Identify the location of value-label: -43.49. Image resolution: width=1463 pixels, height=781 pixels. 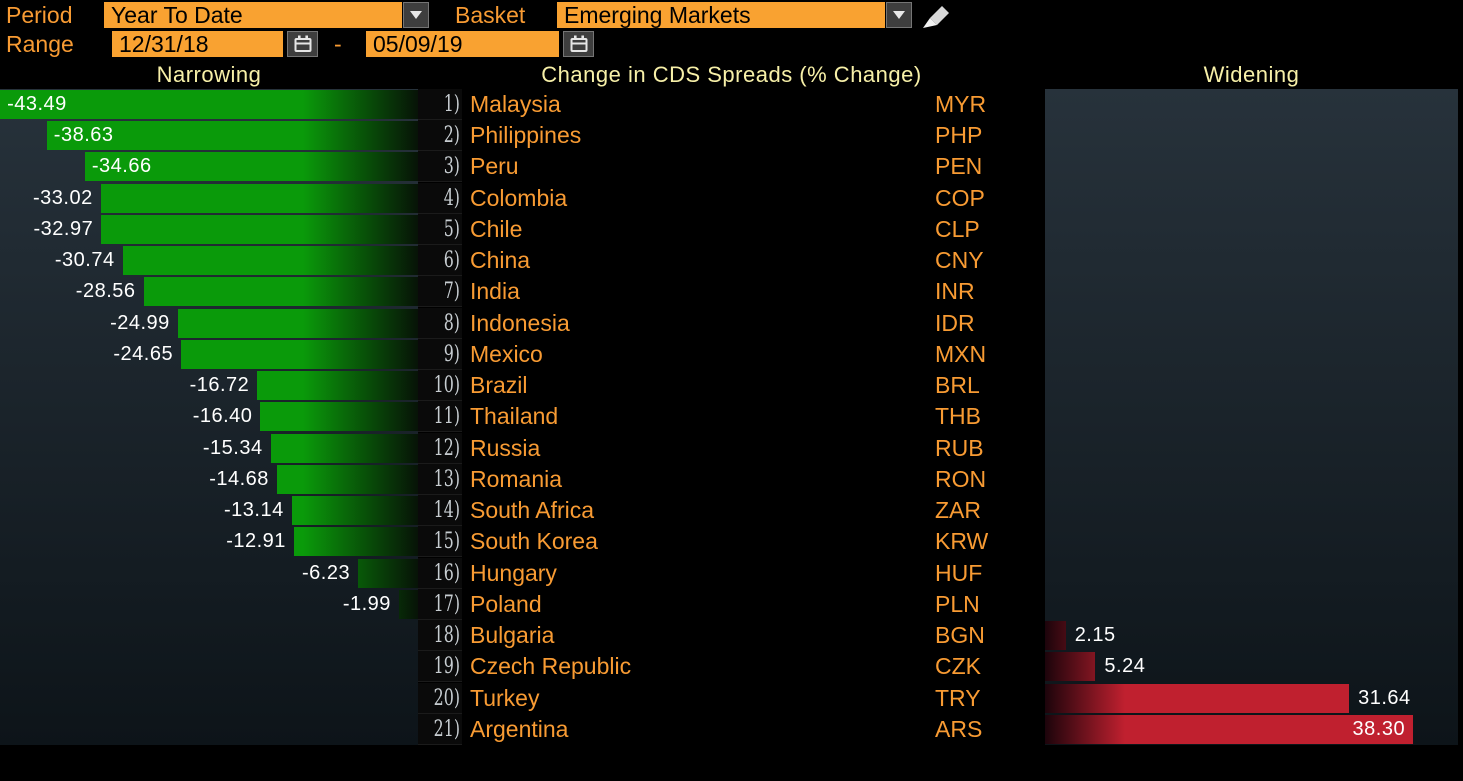
(37, 104).